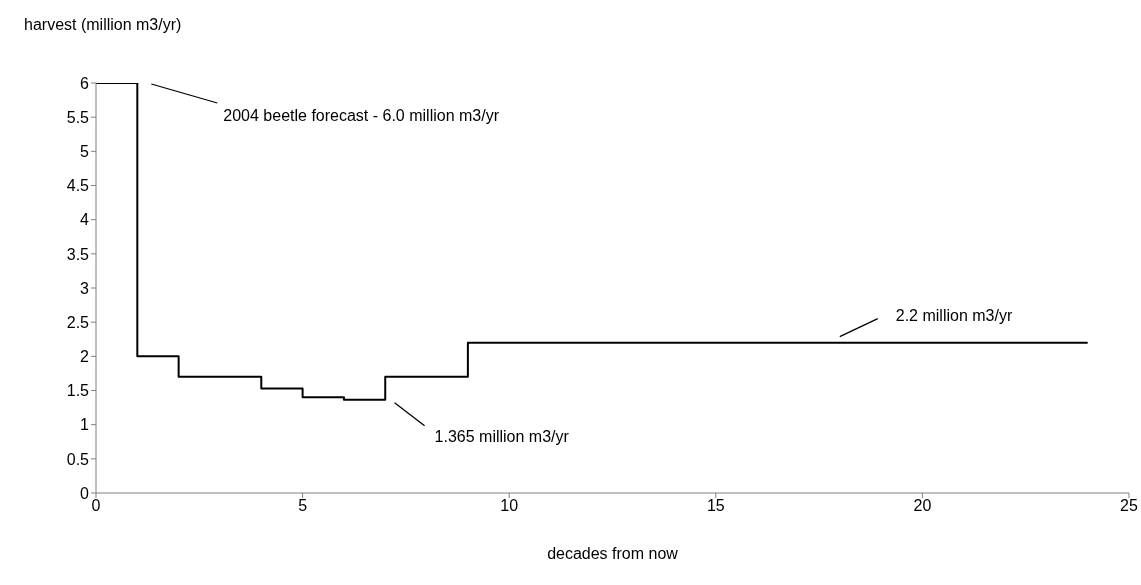 This screenshot has width=1141, height=585. What do you see at coordinates (1129, 506) in the screenshot?
I see `x-tick-label: 25` at bounding box center [1129, 506].